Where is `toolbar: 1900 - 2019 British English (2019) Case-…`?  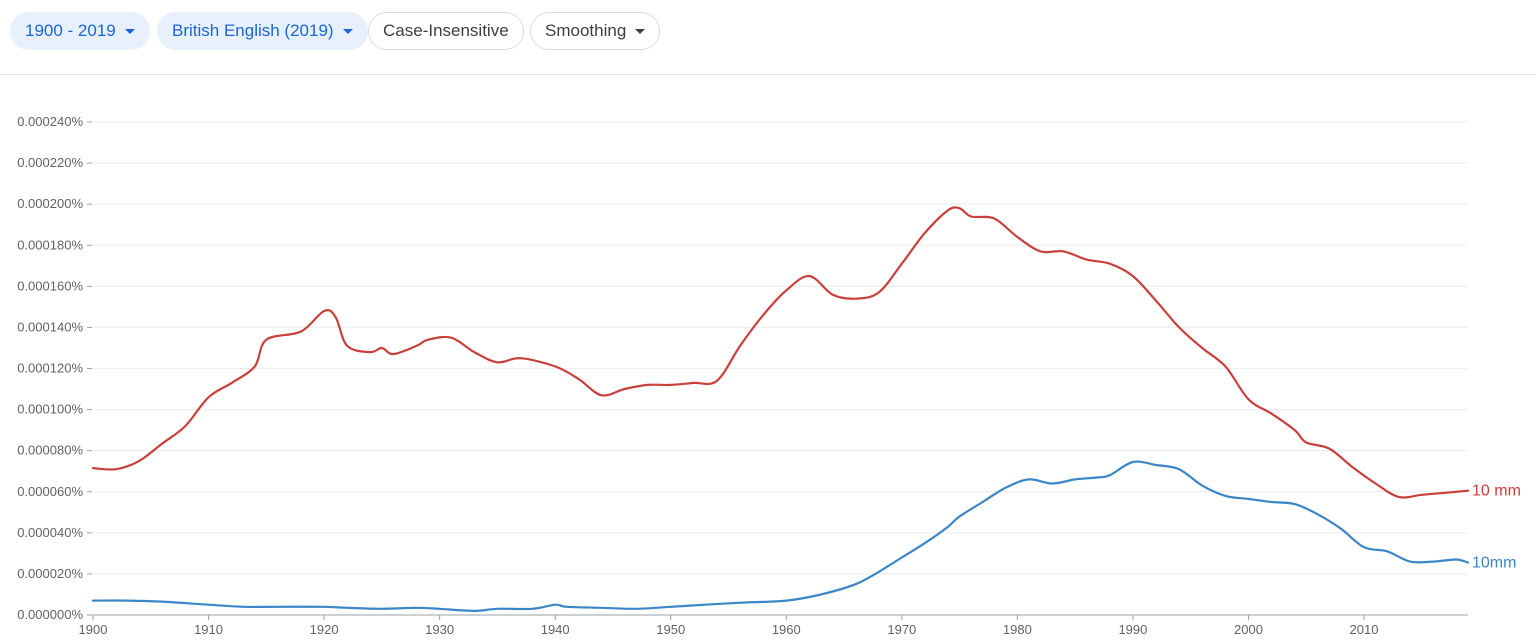 toolbar: 1900 - 2019 British English (2019) Case-… is located at coordinates (768, 37).